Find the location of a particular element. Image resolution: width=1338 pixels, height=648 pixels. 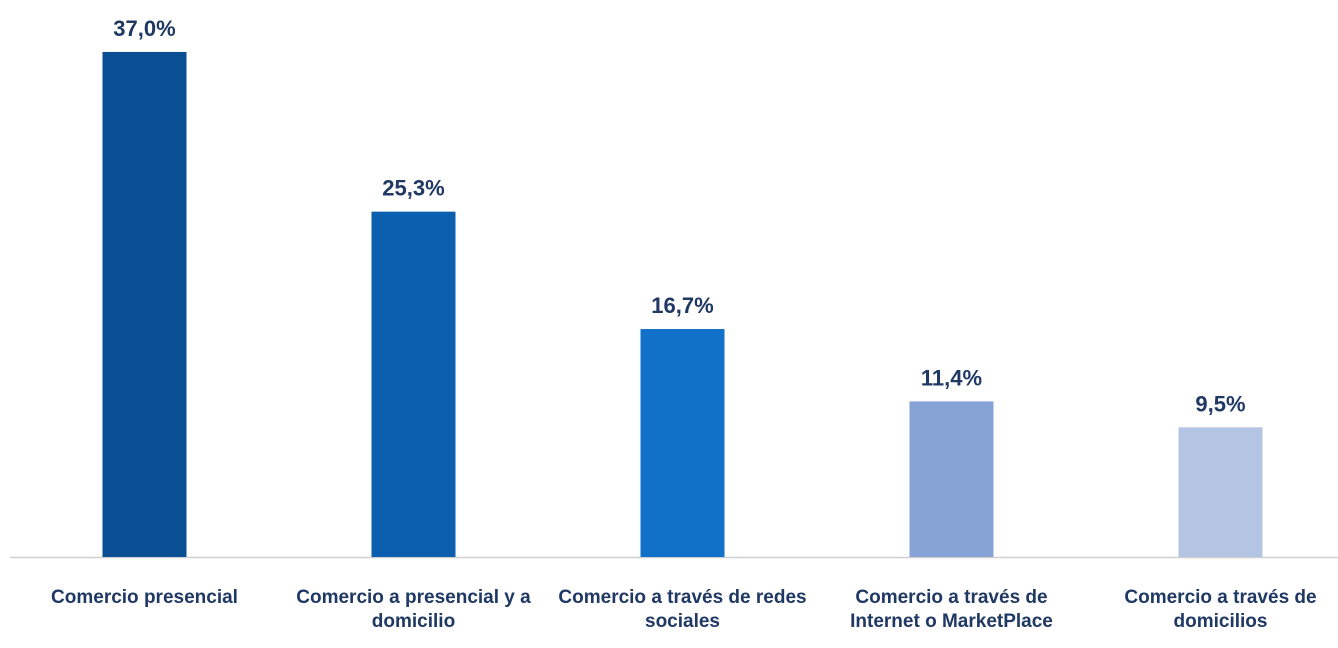

x-tick-label: Comercio presencial is located at coordinates (144, 597).